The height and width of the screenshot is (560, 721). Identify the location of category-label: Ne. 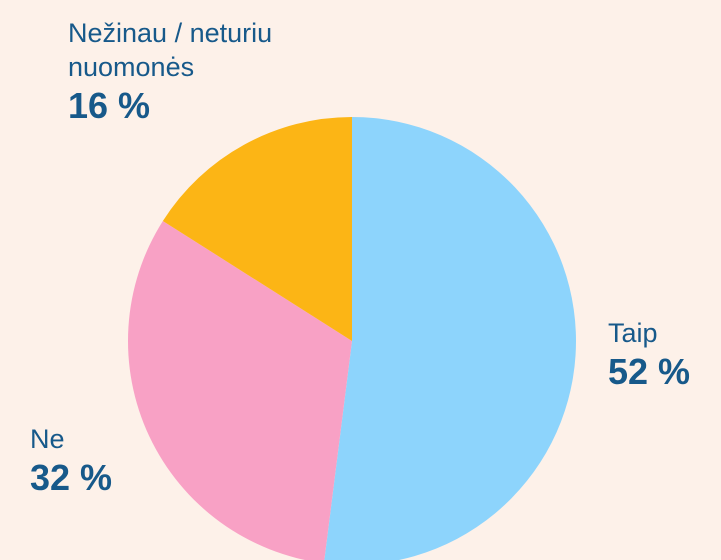
(47, 439).